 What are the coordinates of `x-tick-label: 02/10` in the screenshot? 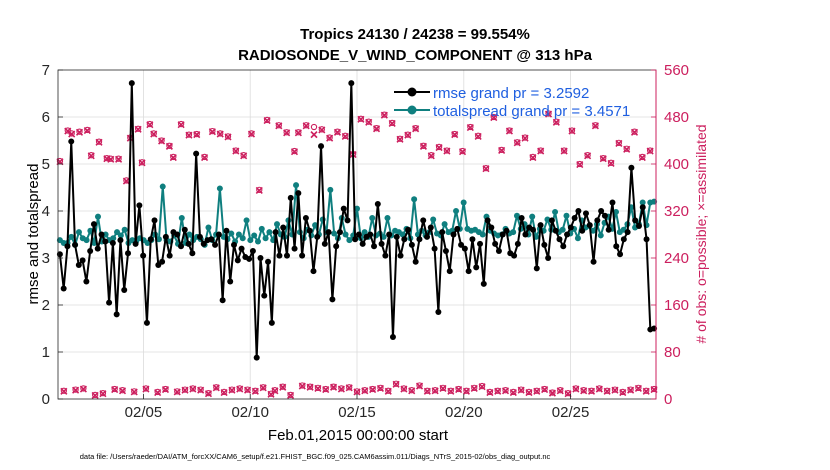 It's located at (250, 412).